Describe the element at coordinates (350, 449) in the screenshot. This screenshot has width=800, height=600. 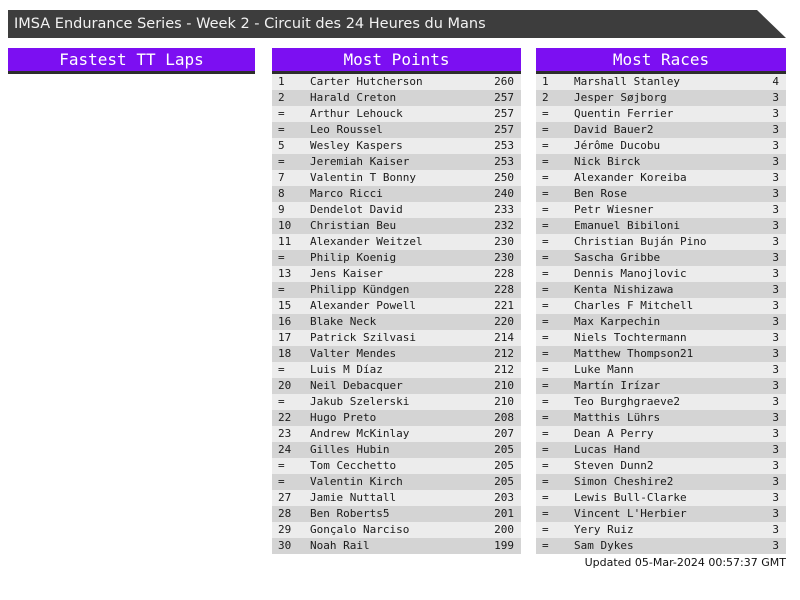
I see `name-cell: Gilles Hubin` at that location.